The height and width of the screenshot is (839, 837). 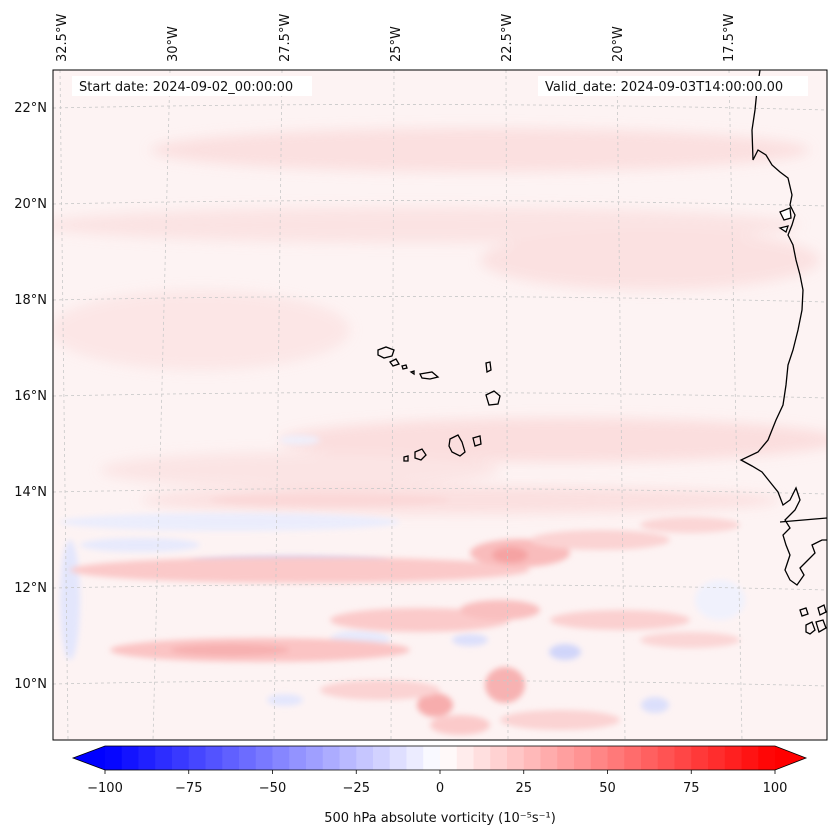 I want to click on colorbar-tick-label: 0, so click(x=440, y=788).